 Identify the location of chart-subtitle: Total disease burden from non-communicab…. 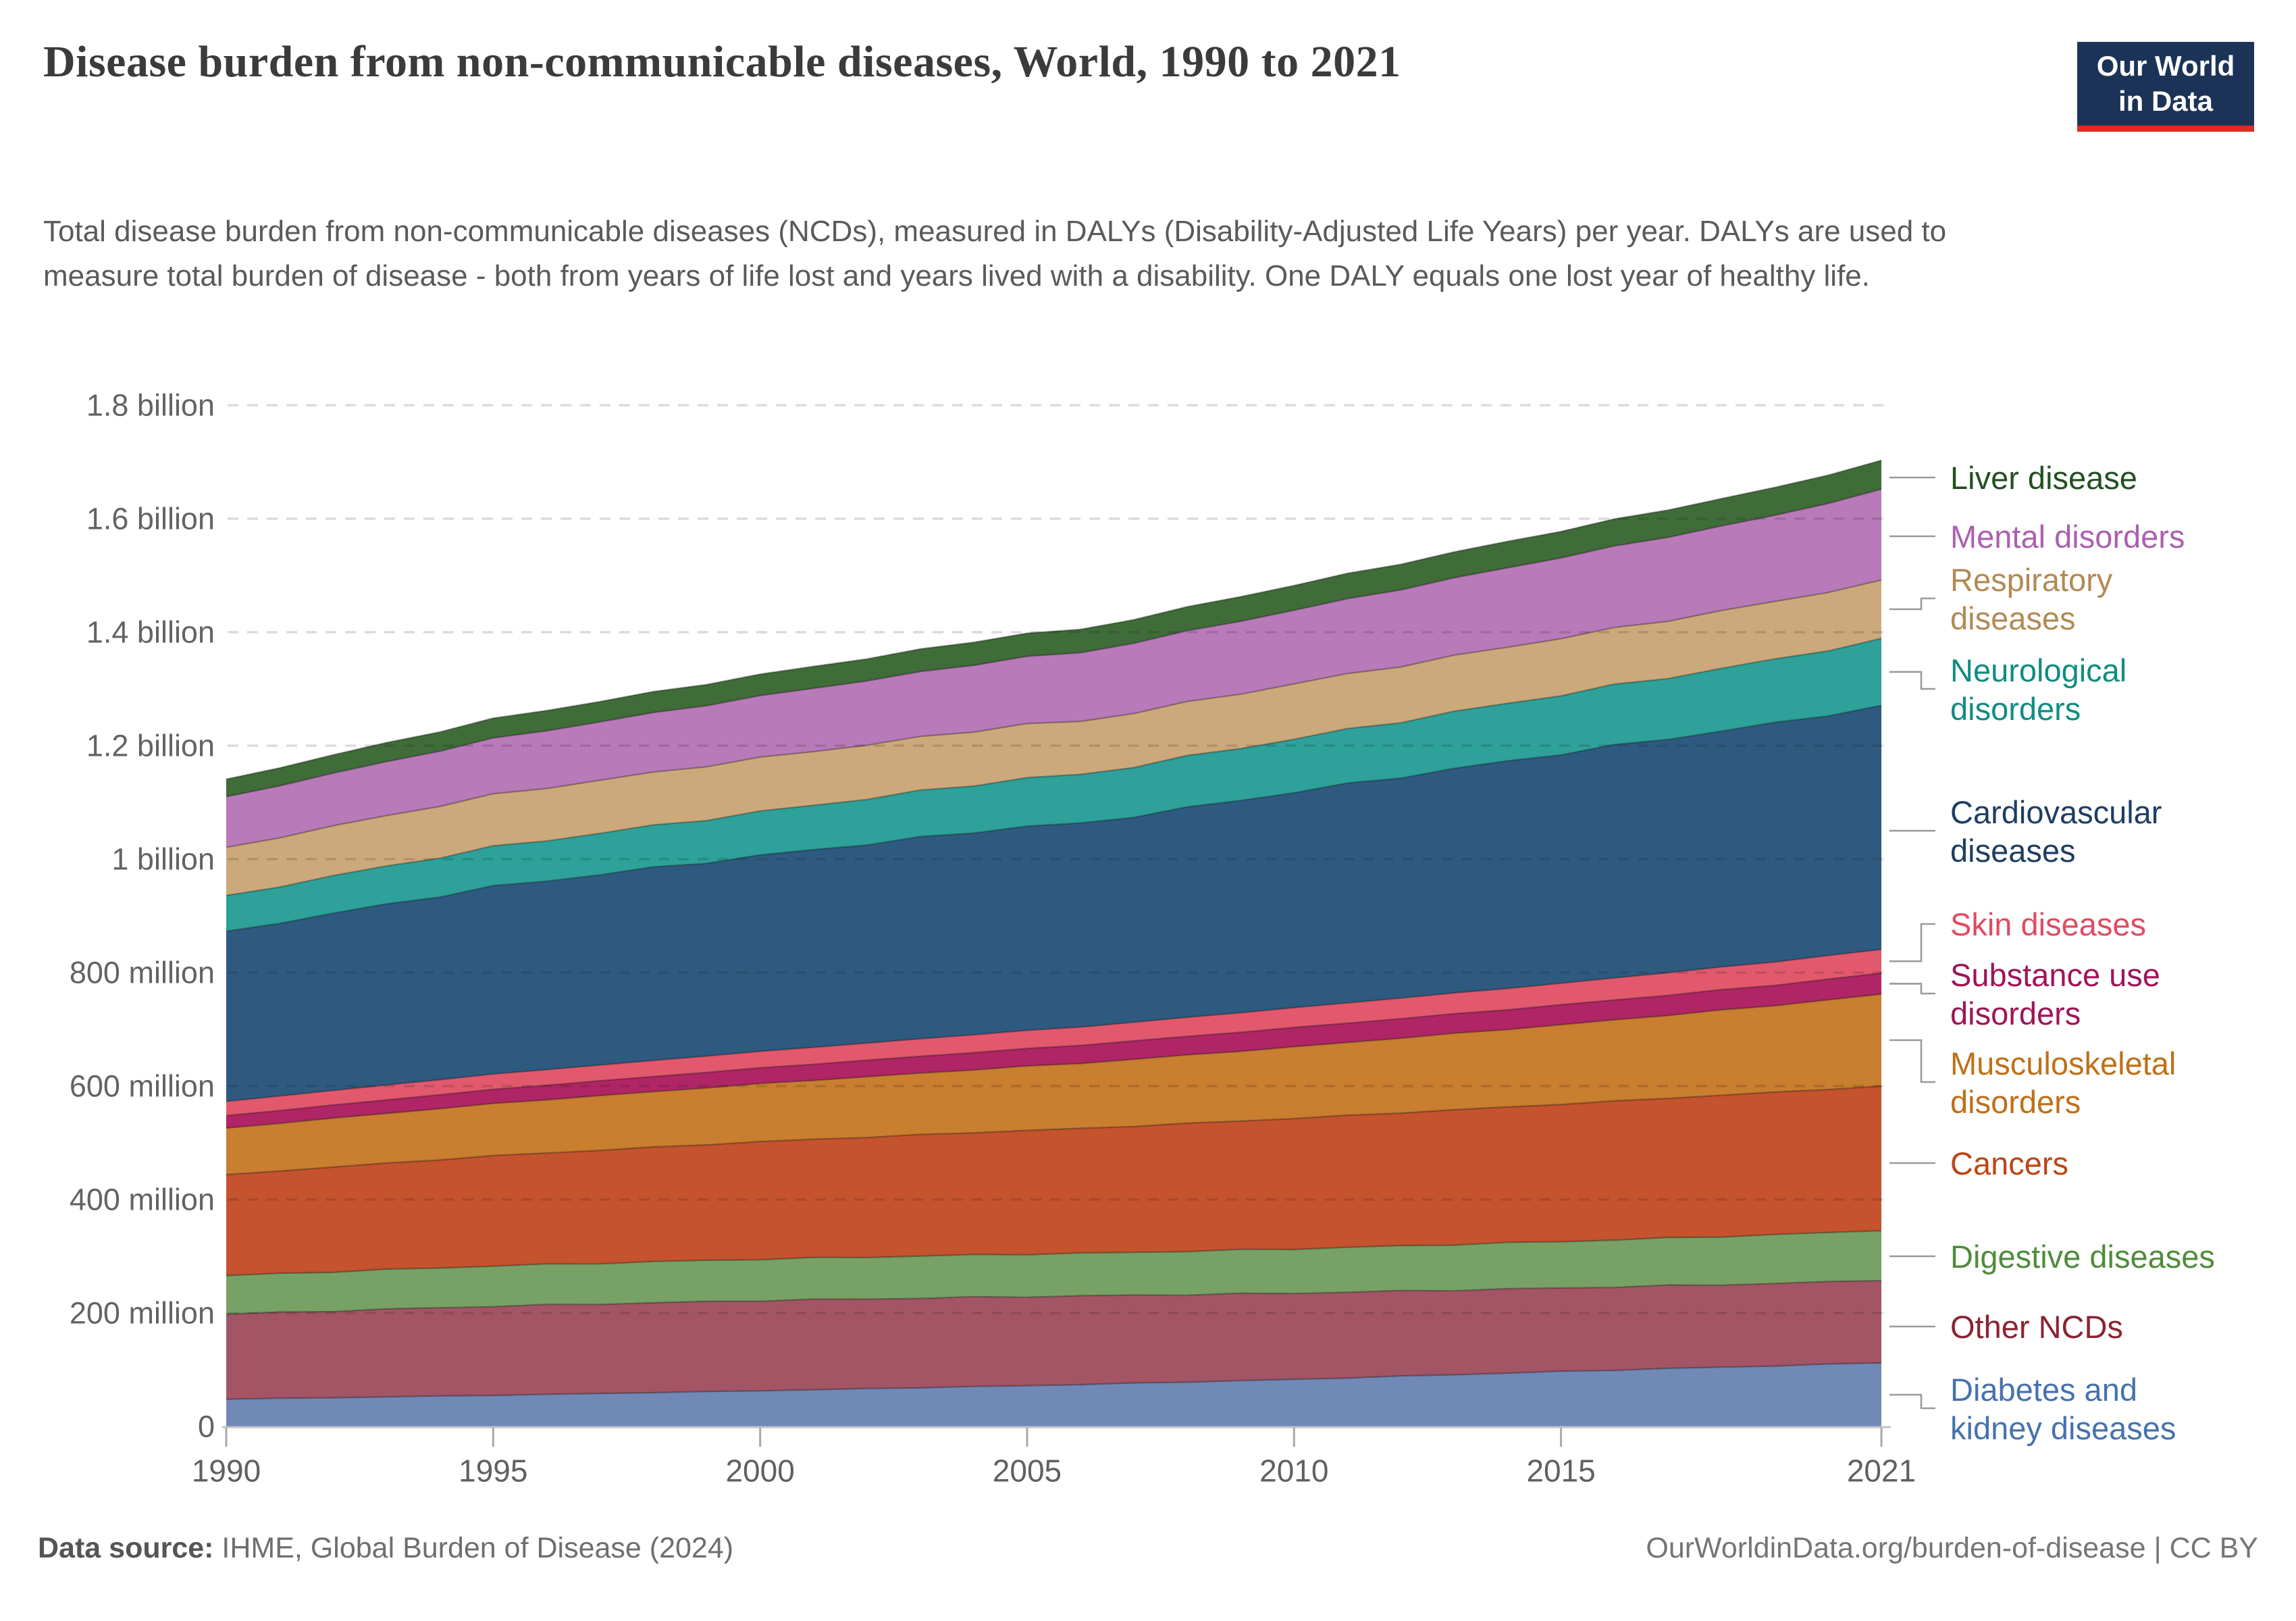
(995, 253).